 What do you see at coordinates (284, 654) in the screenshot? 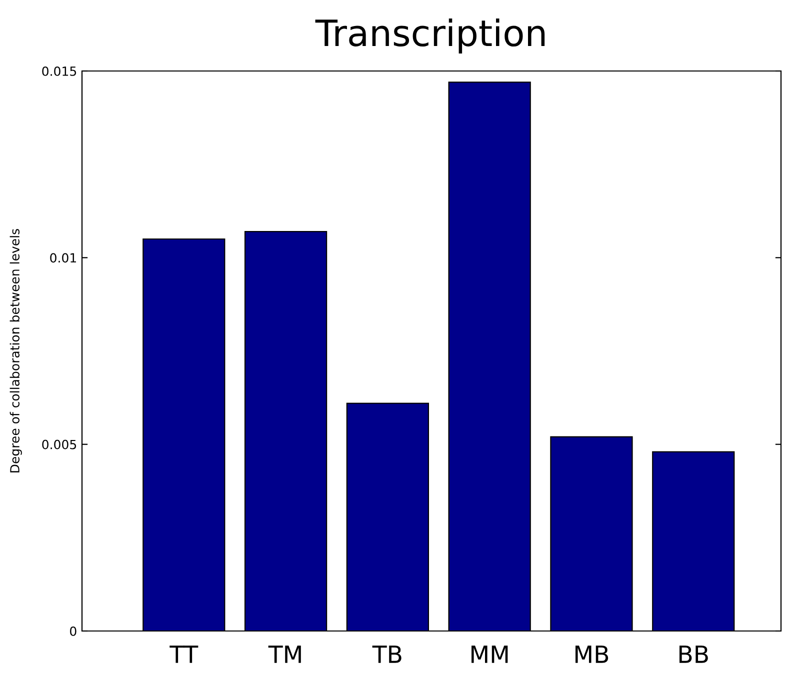
I see `x-tick-label: TM` at bounding box center [284, 654].